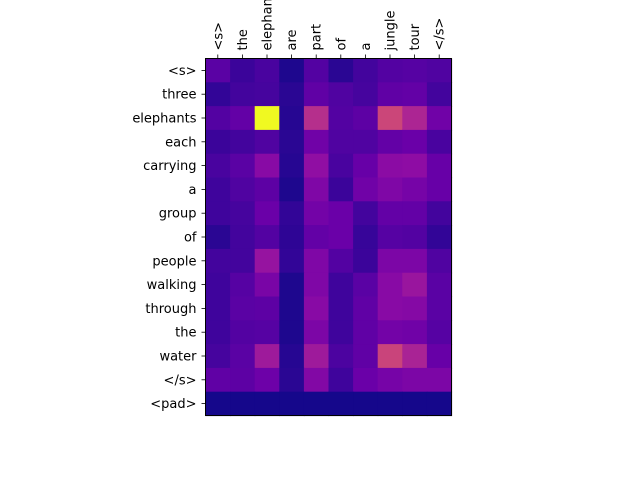  I want to click on y-tick-label: the, so click(185, 333).